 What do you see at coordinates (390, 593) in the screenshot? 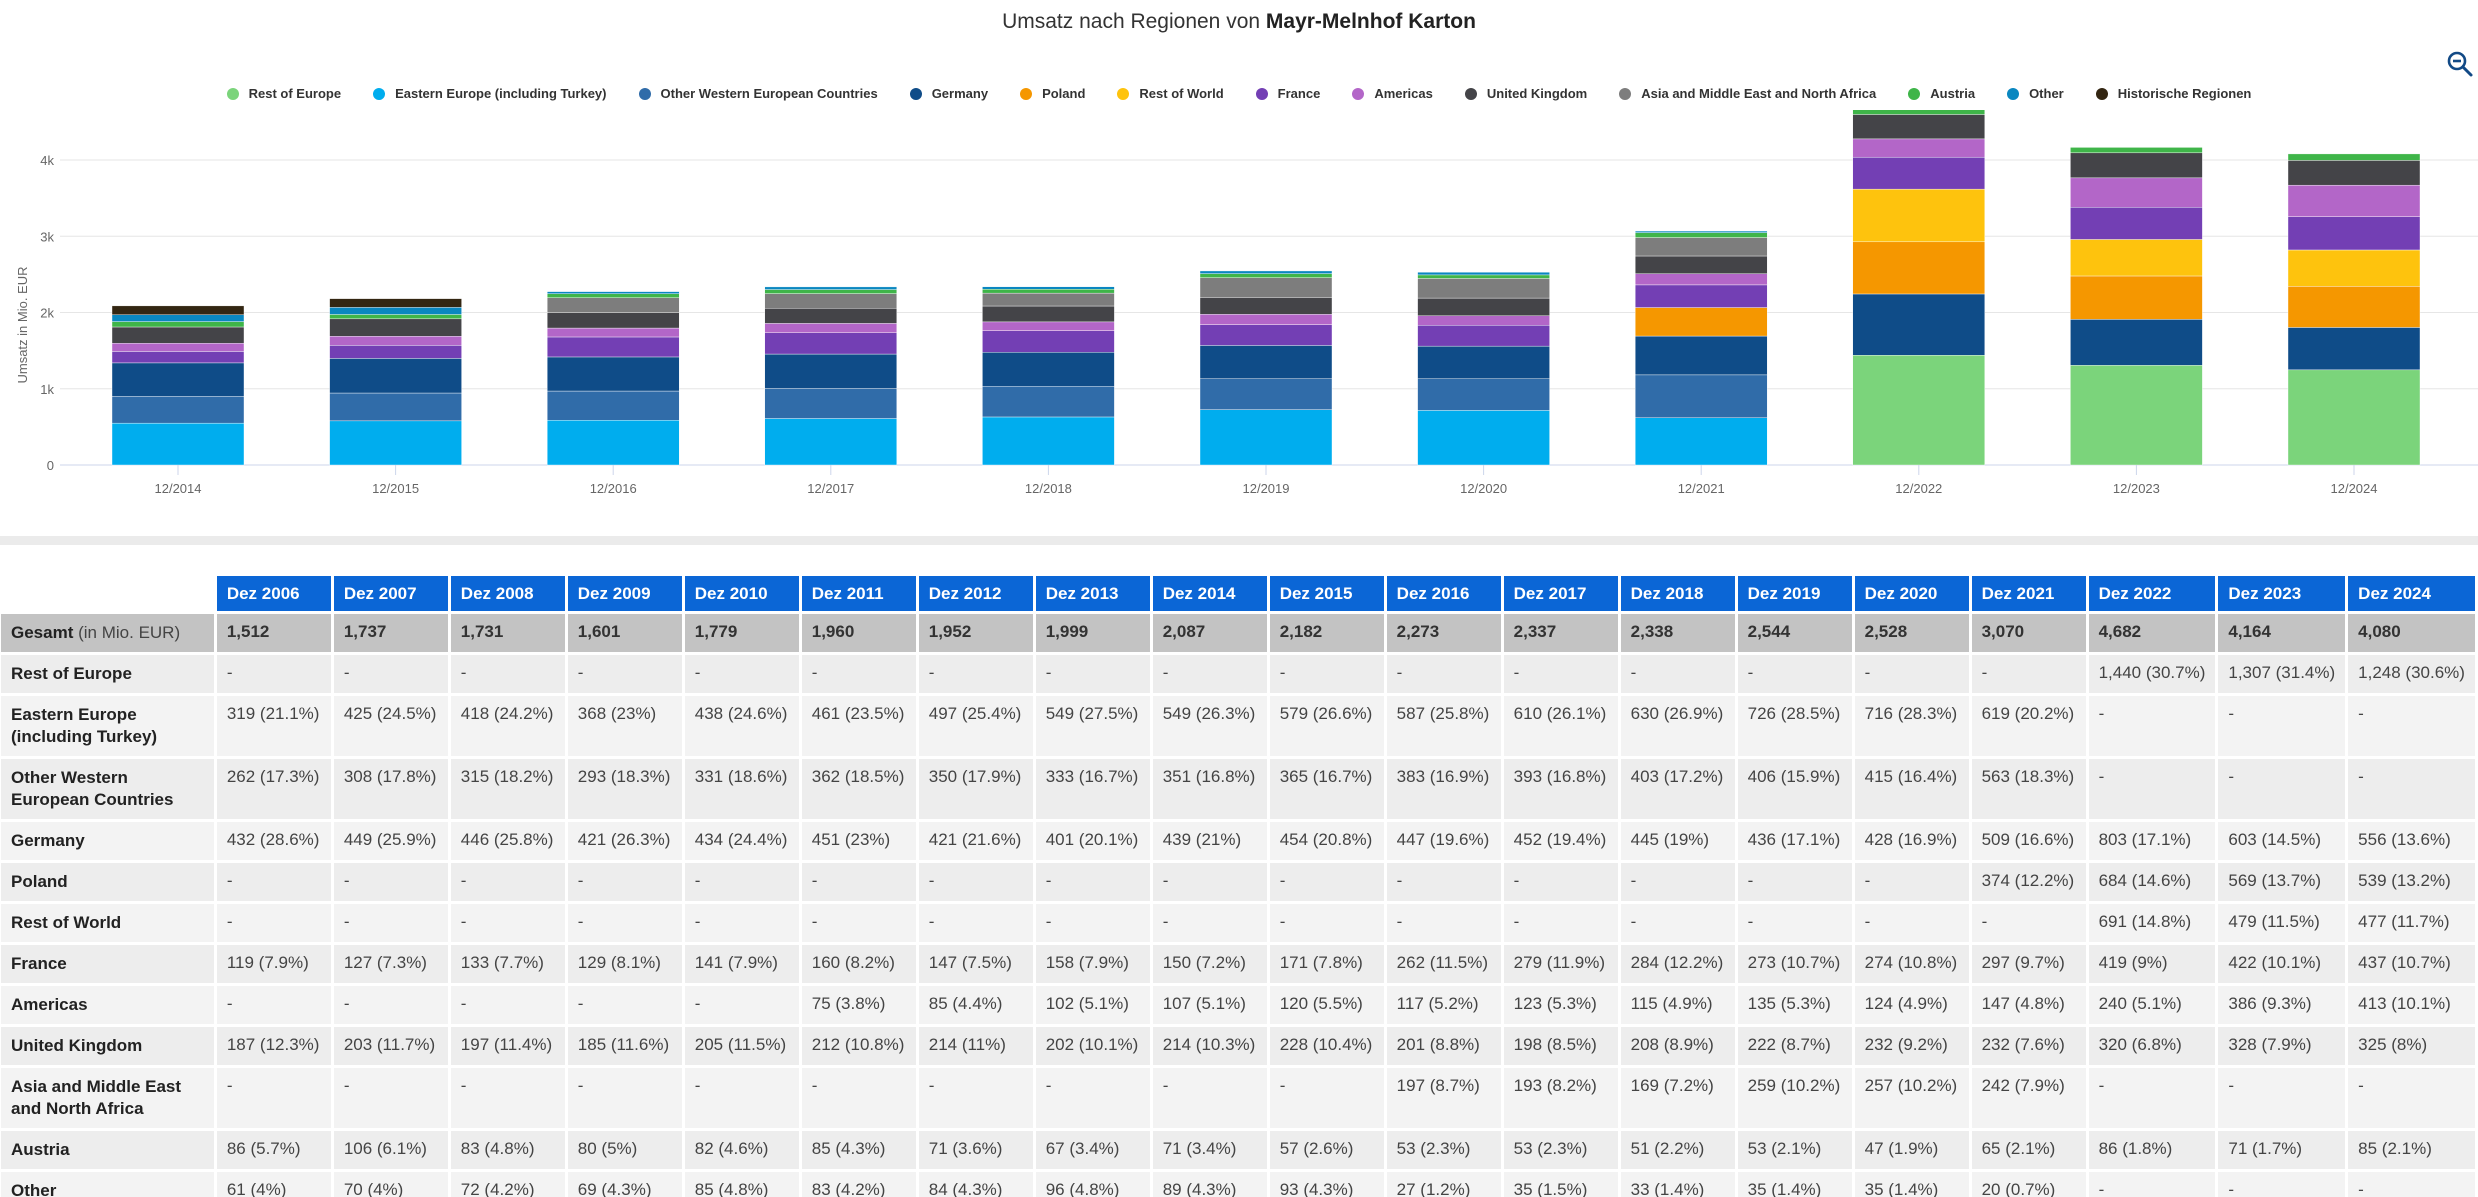
I see `column-header: Dez 2007` at bounding box center [390, 593].